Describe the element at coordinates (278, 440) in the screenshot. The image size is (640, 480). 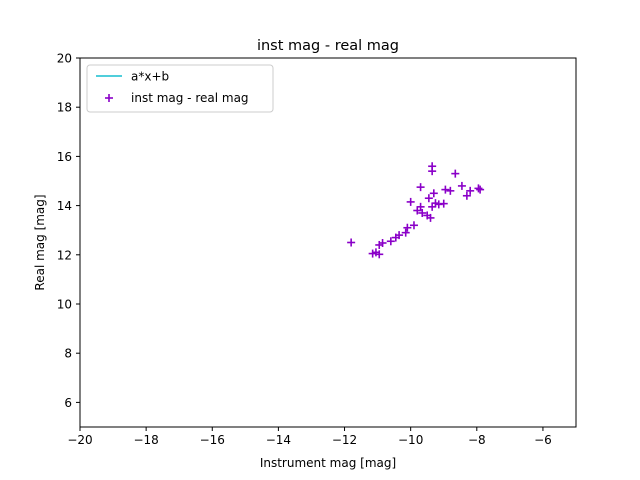
I see `x-tick-label: −14` at that location.